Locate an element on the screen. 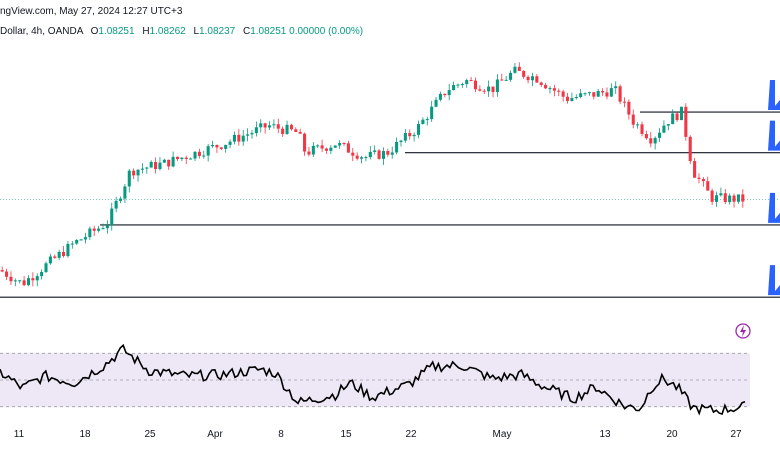 This screenshot has height=470, width=780. x-tick-label: 25 is located at coordinates (150, 434).